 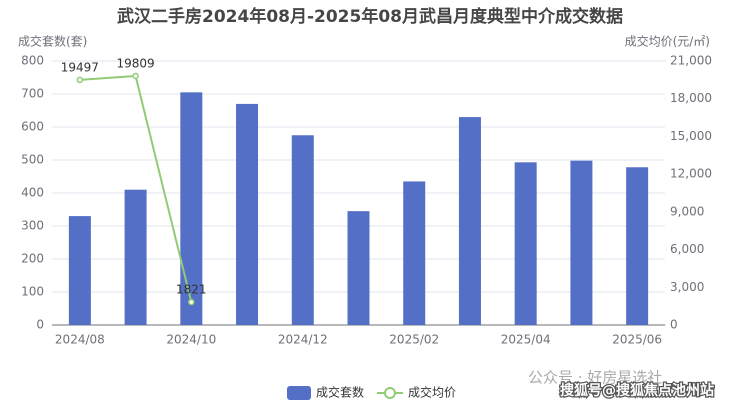 I want to click on legend-label: 成交套数, so click(x=340, y=392).